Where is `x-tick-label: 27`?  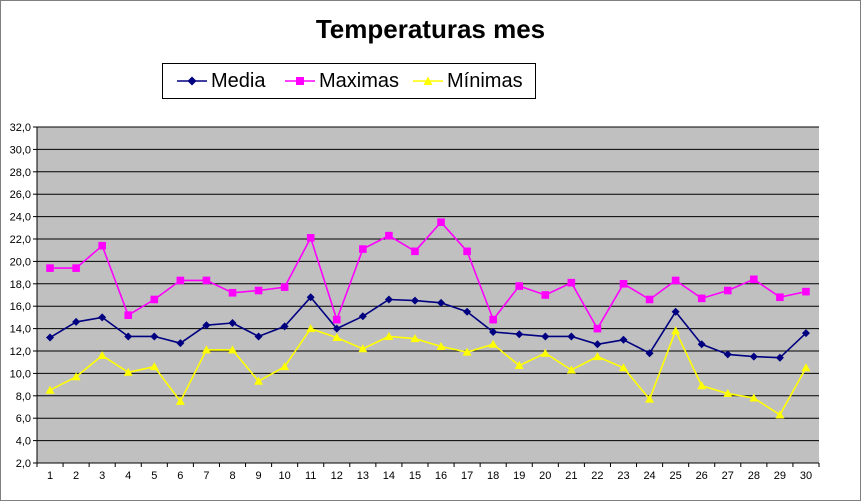
x-tick-label: 27 is located at coordinates (728, 476).